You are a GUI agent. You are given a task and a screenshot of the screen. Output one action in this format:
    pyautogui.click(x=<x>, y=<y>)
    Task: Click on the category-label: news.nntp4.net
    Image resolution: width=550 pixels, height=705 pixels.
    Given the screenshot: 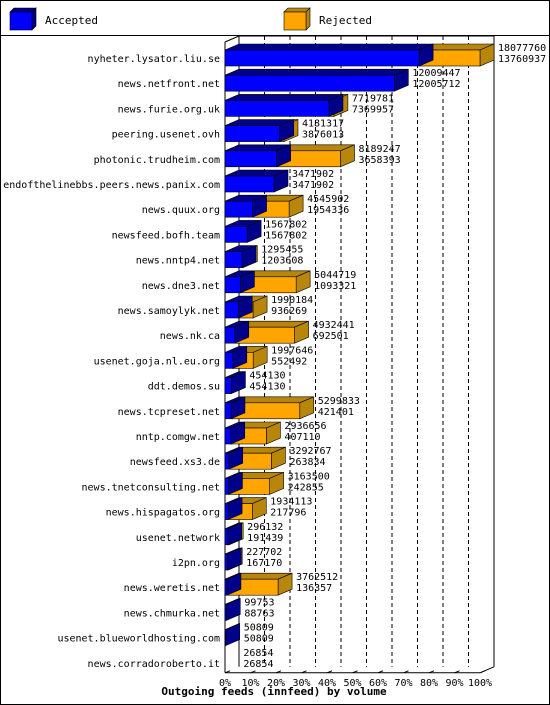 What is the action you would take?
    pyautogui.click(x=178, y=261)
    